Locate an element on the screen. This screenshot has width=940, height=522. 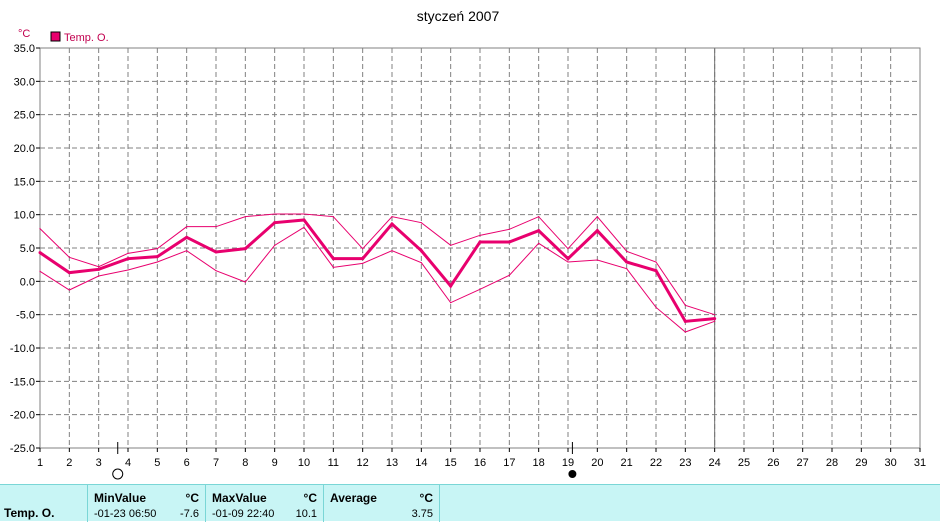
x-tick-label: 16 is located at coordinates (480, 463).